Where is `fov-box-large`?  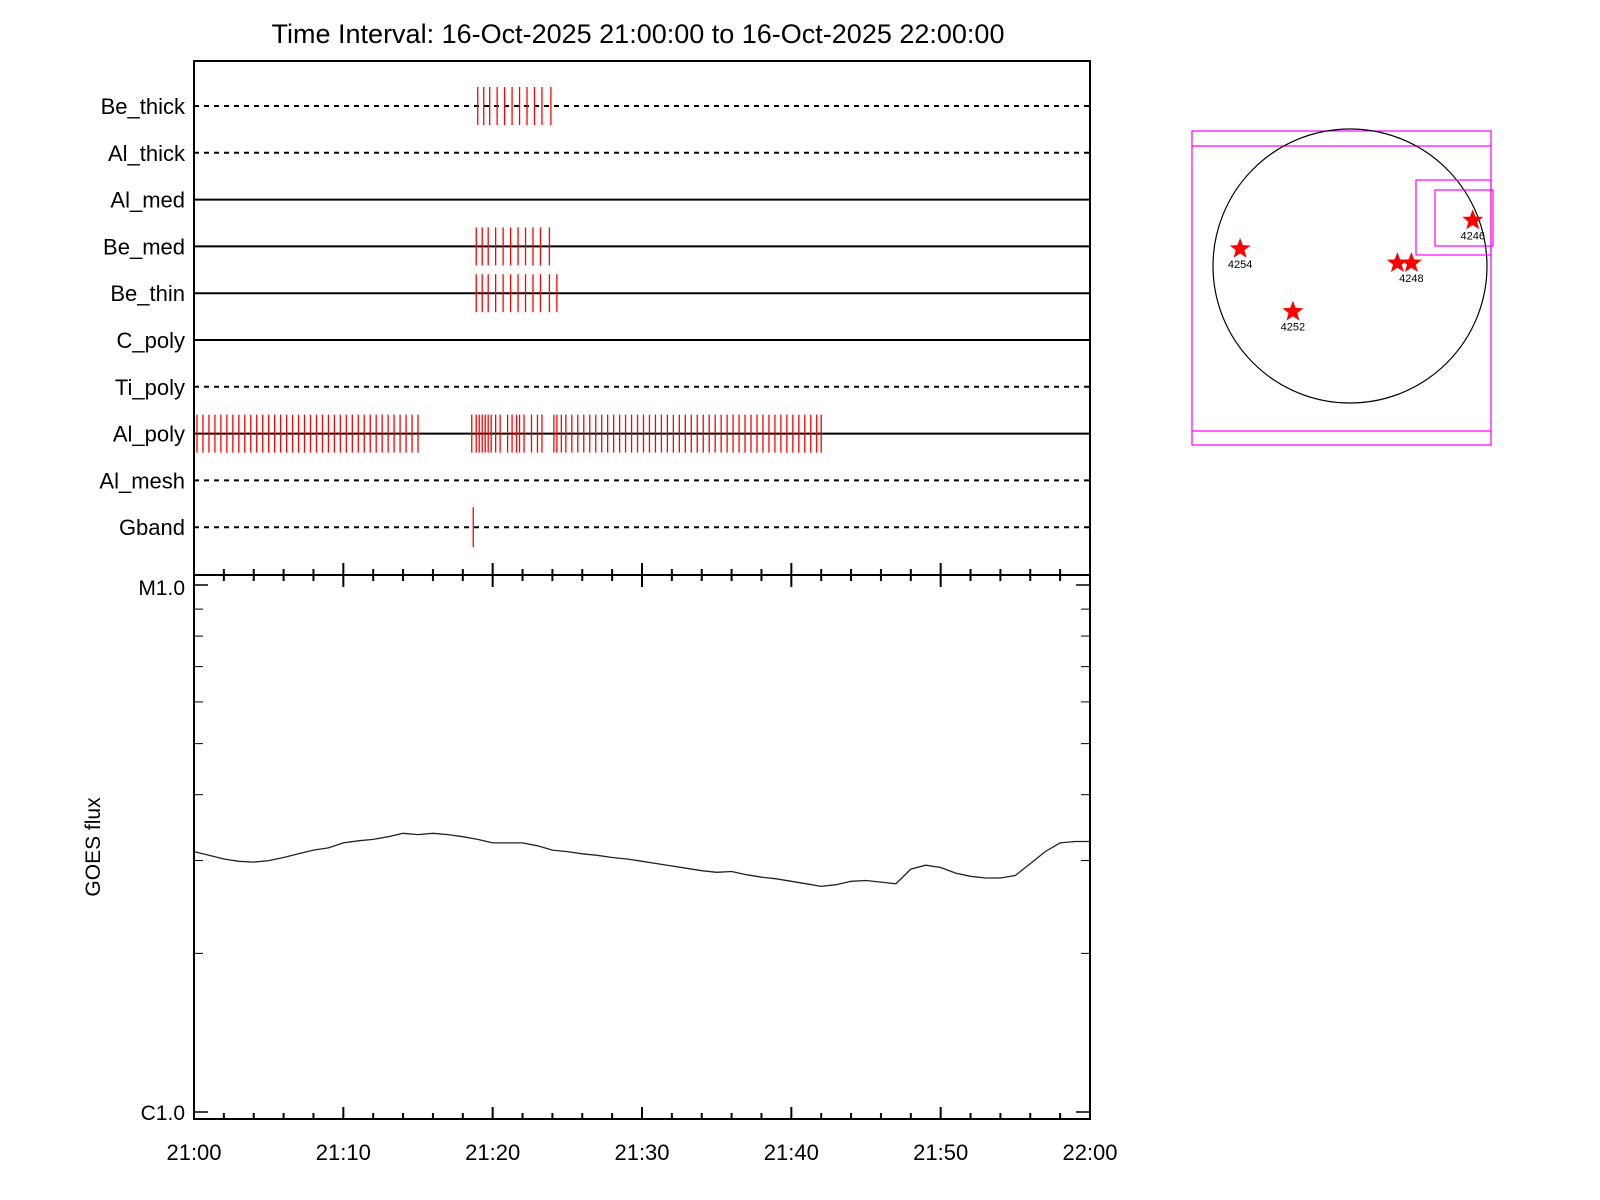
fov-box-large is located at coordinates (1453, 217).